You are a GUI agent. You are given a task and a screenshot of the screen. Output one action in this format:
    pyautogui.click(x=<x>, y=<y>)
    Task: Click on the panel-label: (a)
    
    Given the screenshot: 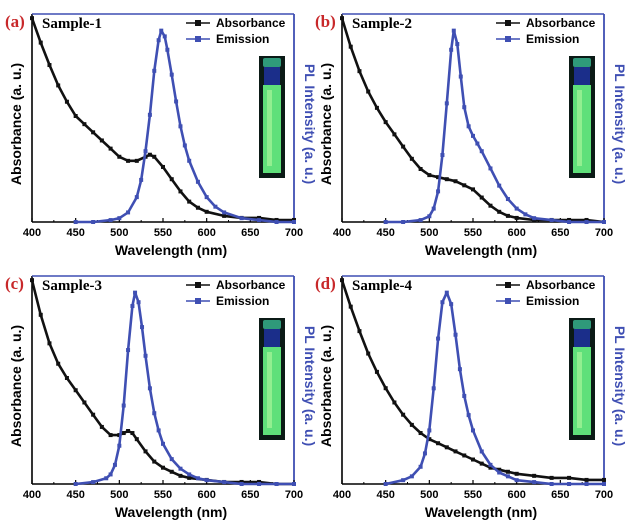 What is the action you would take?
    pyautogui.click(x=15, y=21)
    